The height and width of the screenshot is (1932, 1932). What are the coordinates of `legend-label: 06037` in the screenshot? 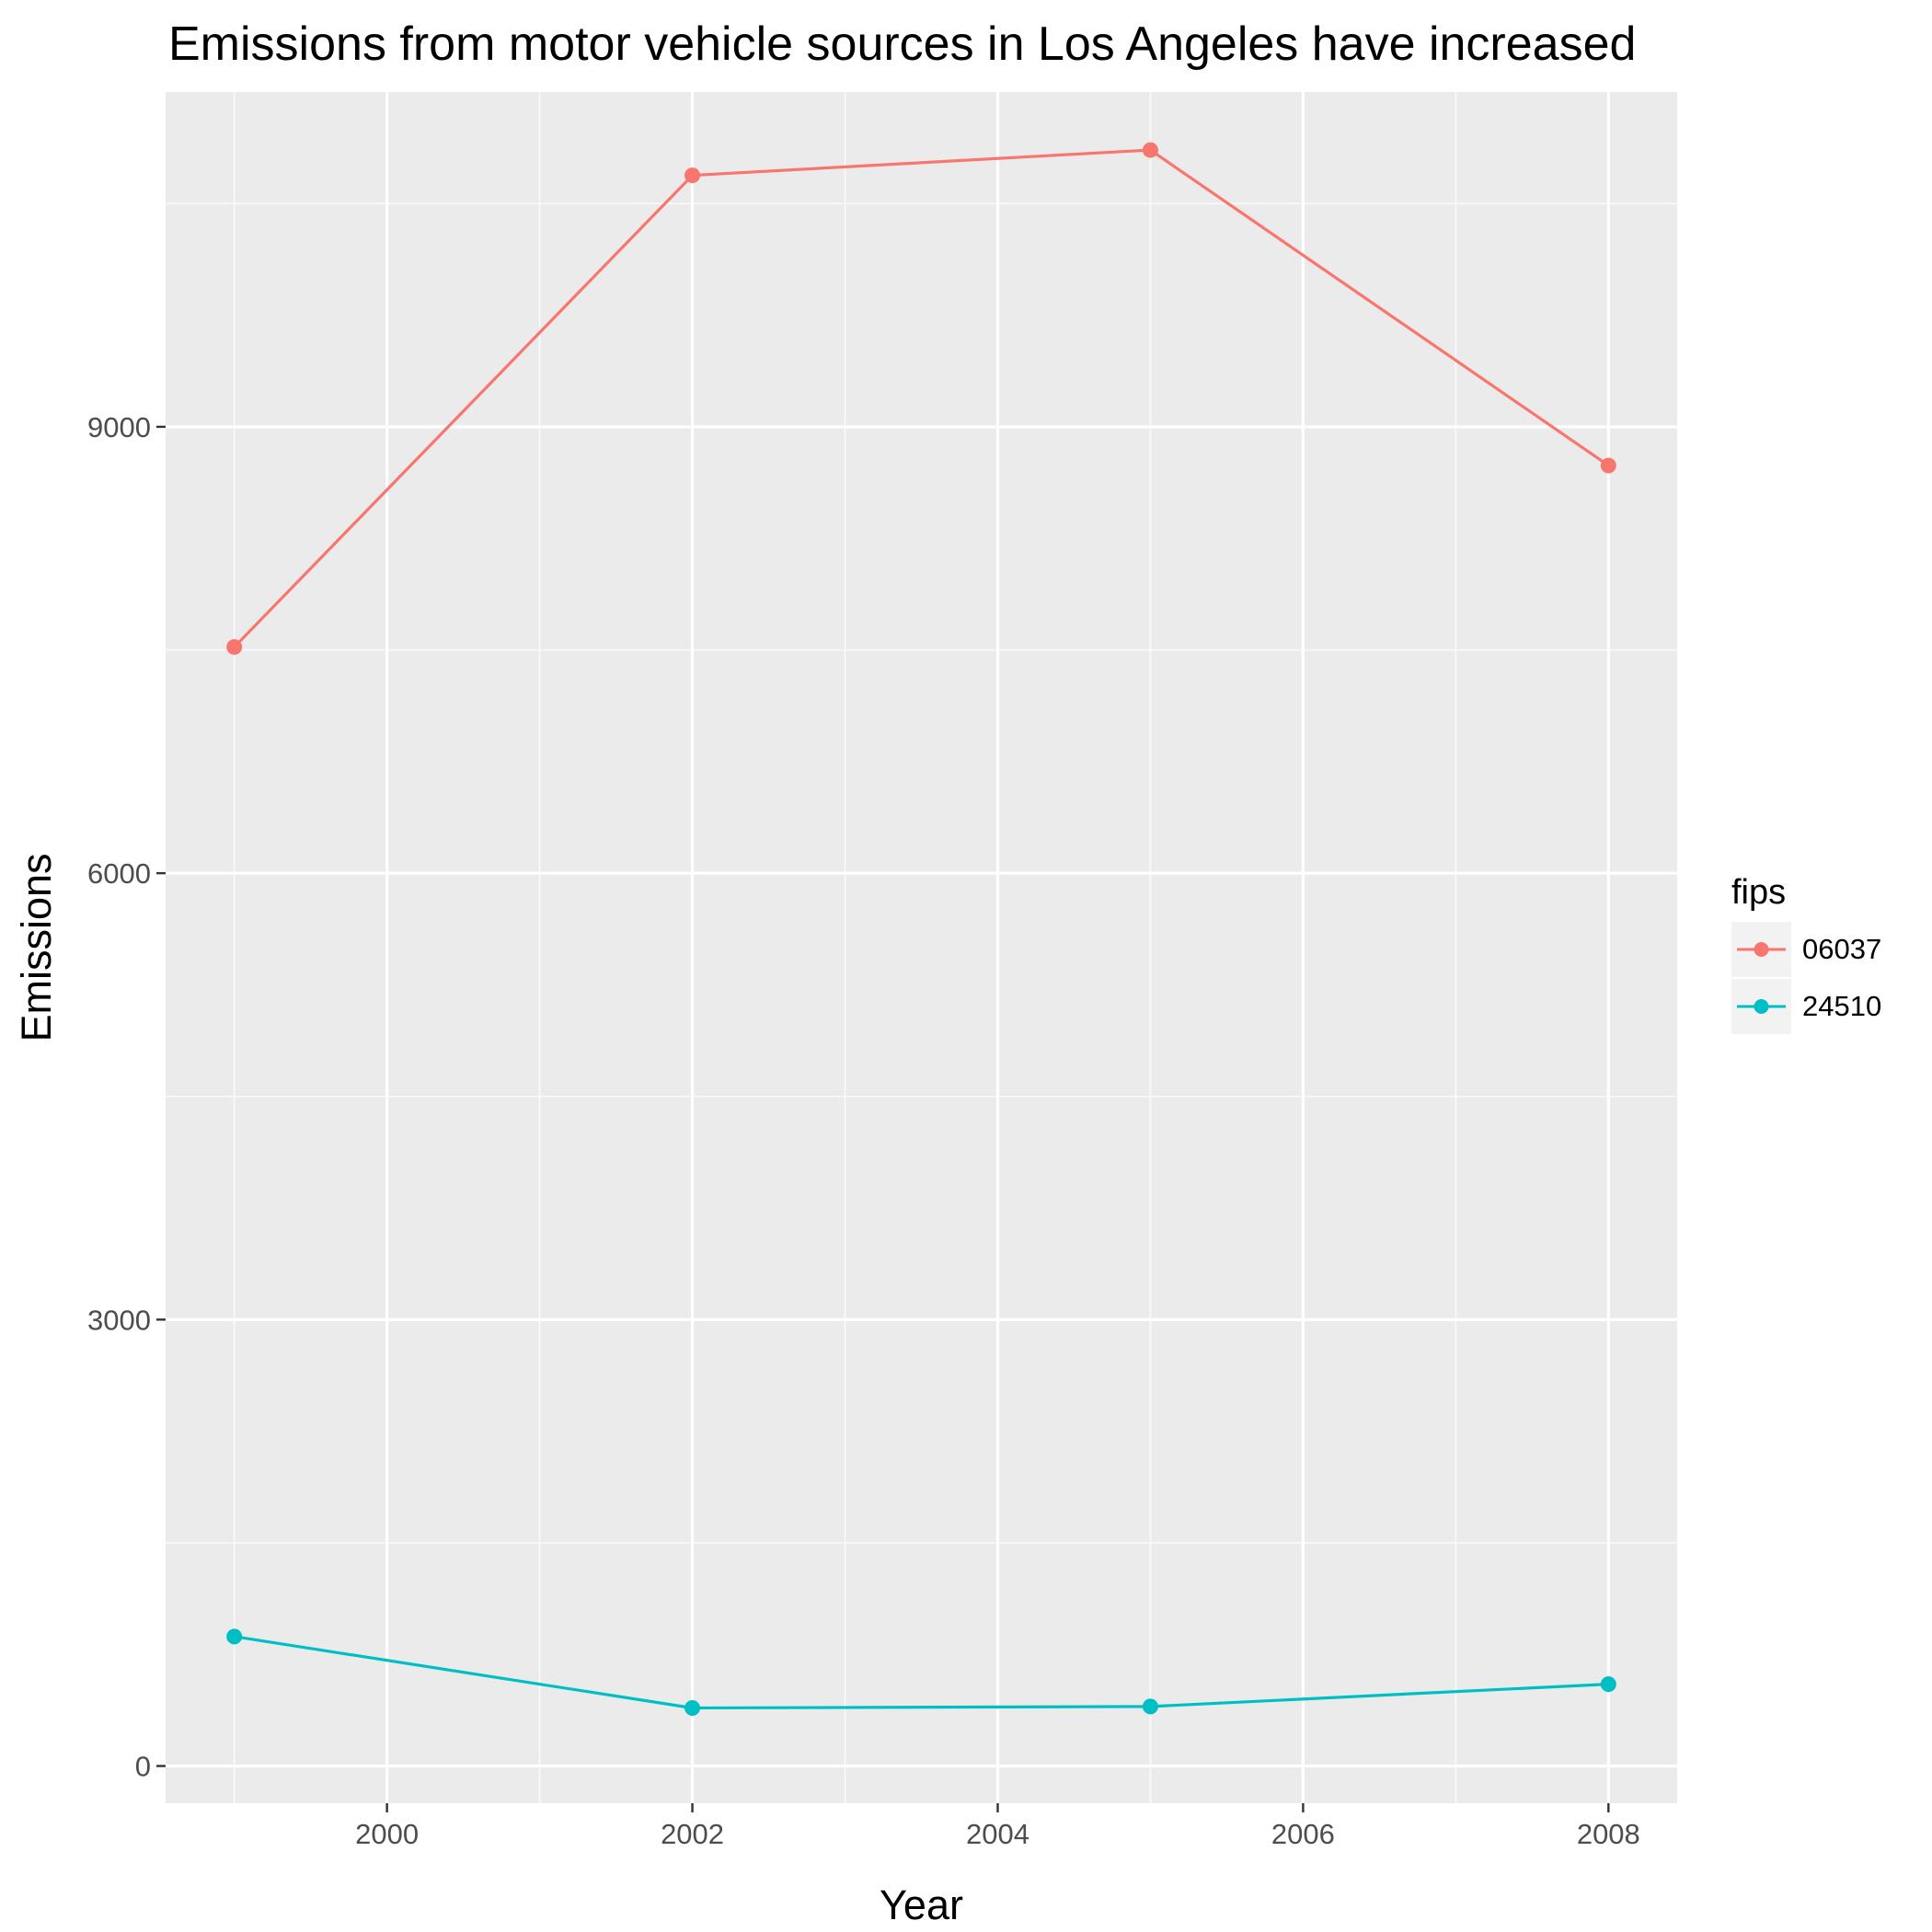 It's located at (1842, 949).